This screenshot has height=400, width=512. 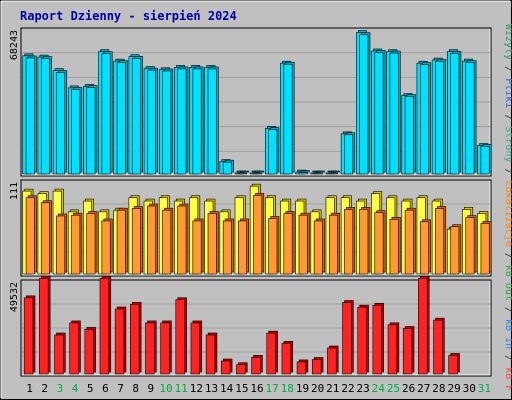 I want to click on bar-bottom-s0-d11, so click(x=180, y=337).